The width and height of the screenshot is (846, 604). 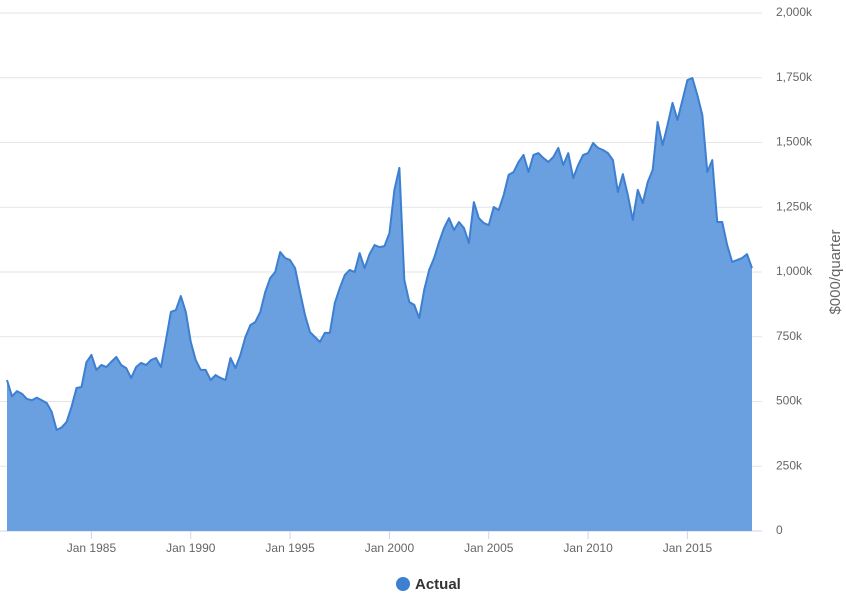 I want to click on y-tick-label: 2,000k, so click(x=794, y=12).